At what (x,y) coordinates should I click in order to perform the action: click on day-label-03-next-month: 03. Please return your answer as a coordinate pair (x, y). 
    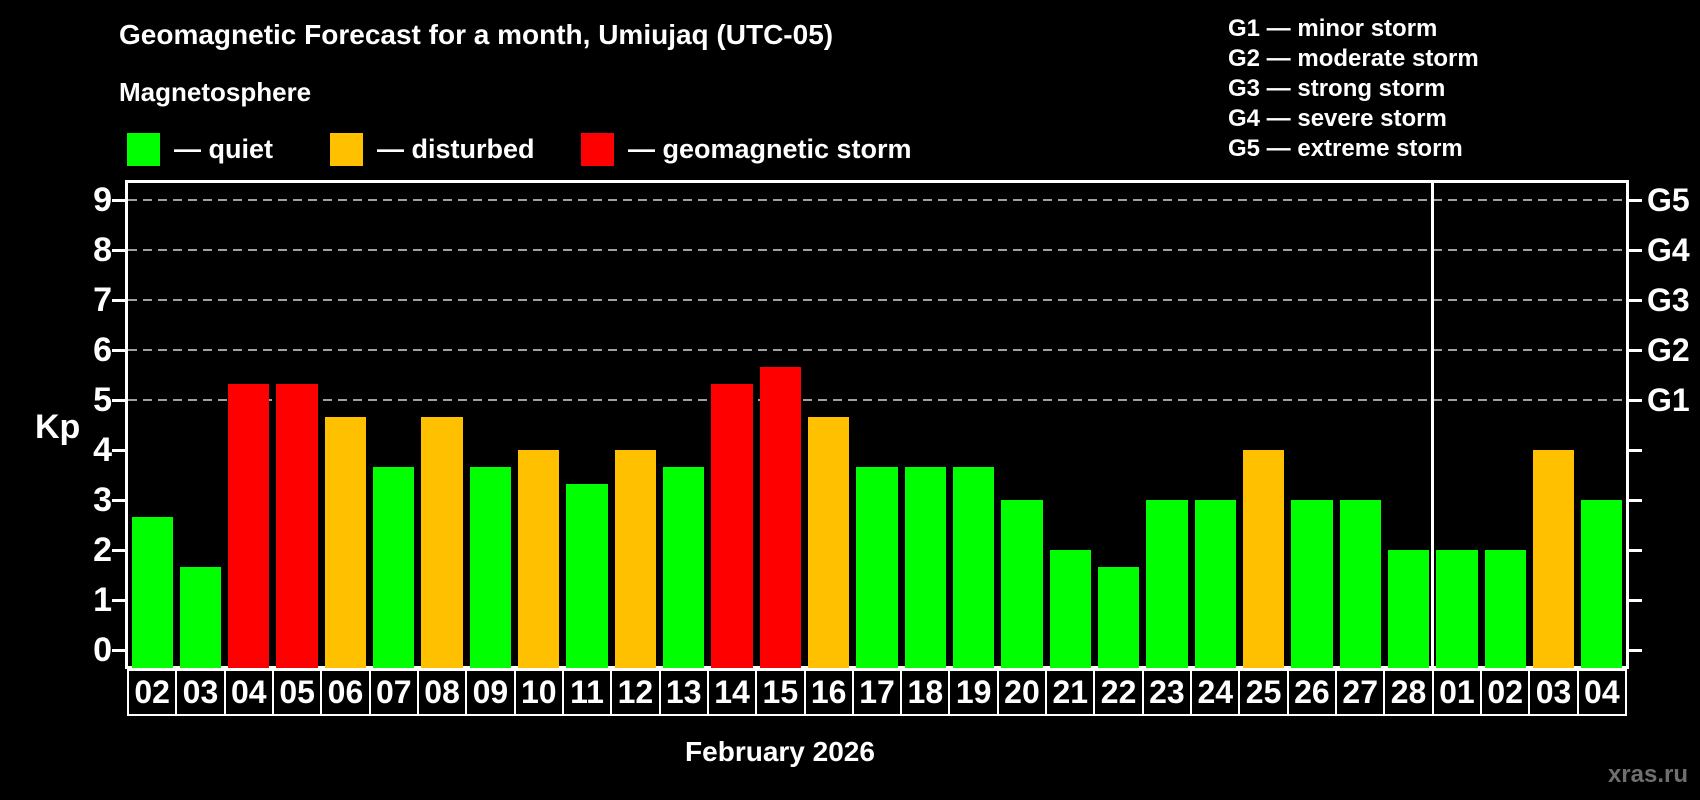
    Looking at the image, I should click on (1553, 692).